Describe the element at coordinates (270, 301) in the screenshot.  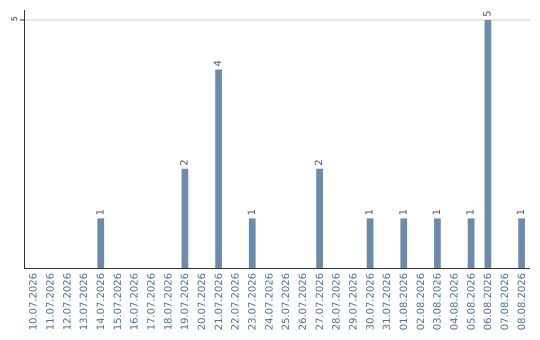
I see `x-tick-label: 24.07.2026` at that location.